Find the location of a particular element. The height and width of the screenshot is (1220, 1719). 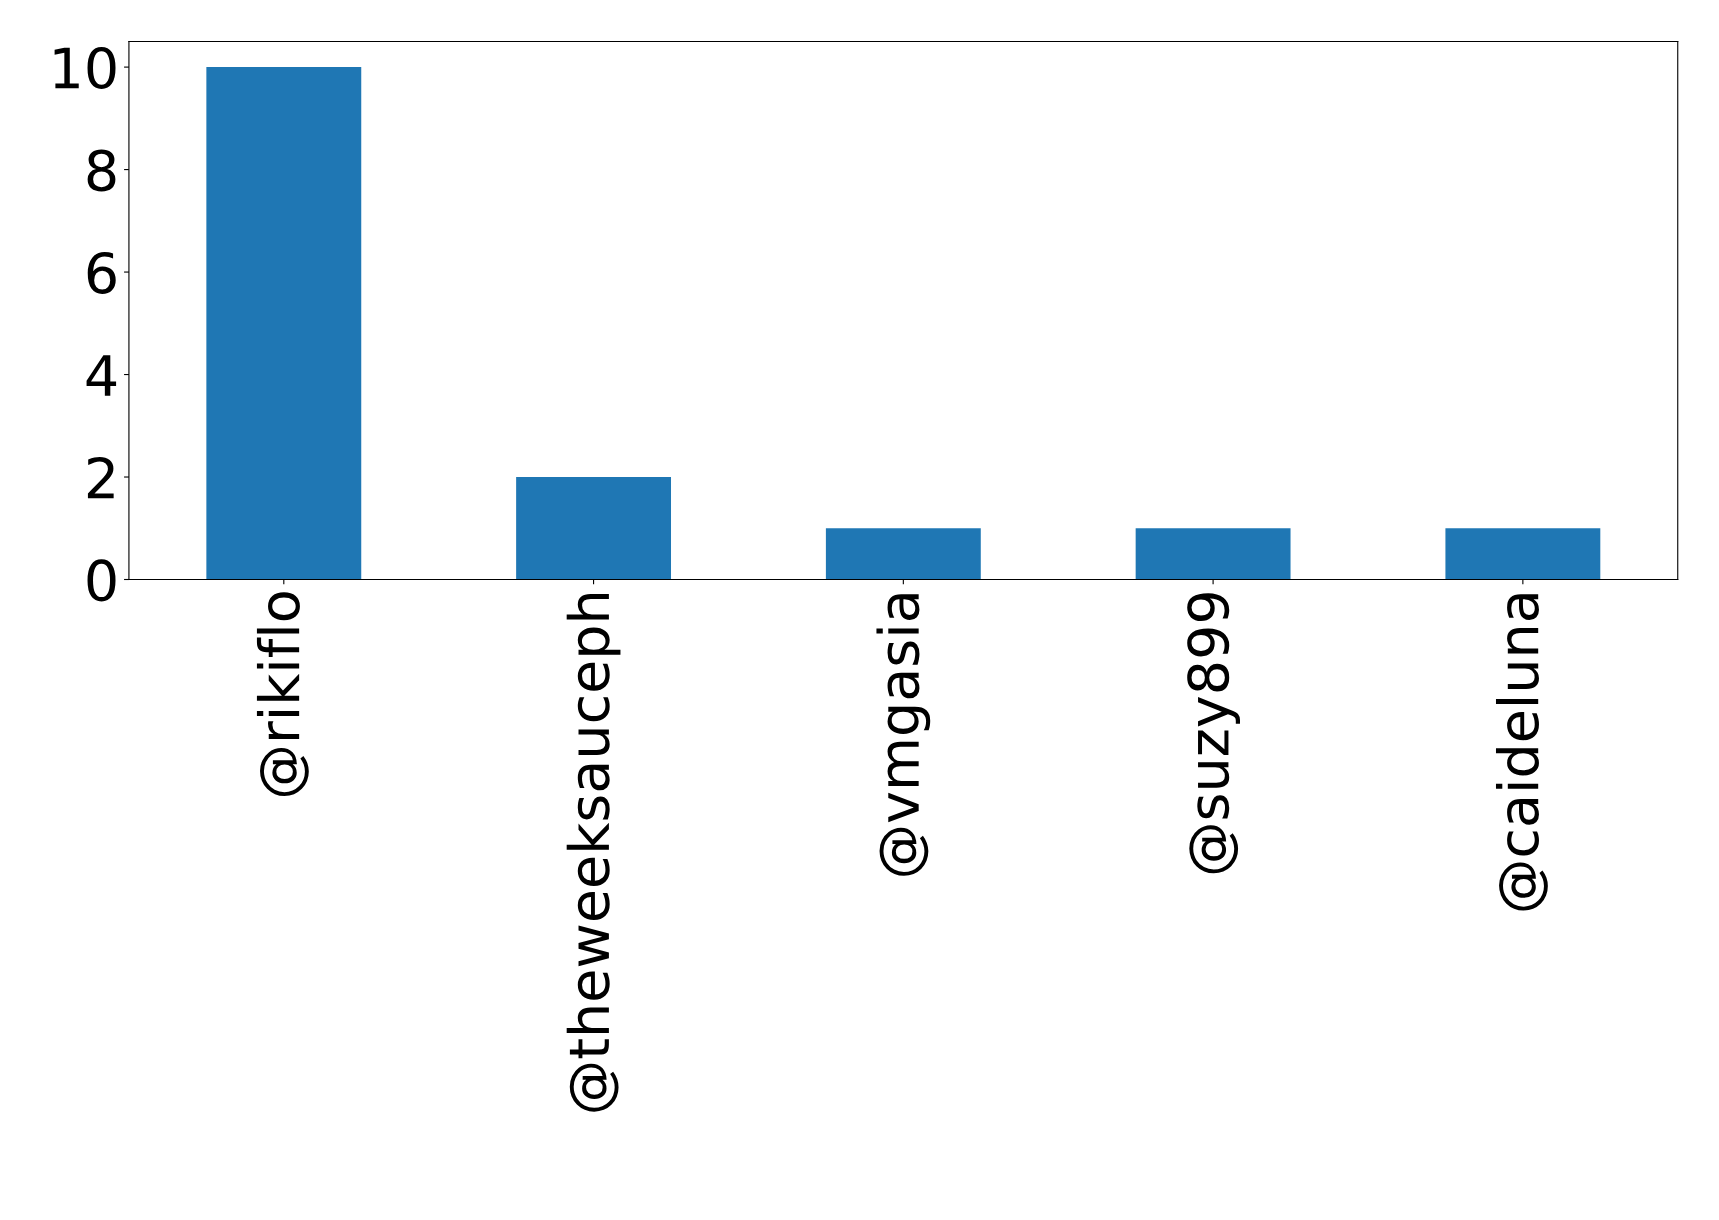

y-tick-label: 8 is located at coordinates (101, 170).